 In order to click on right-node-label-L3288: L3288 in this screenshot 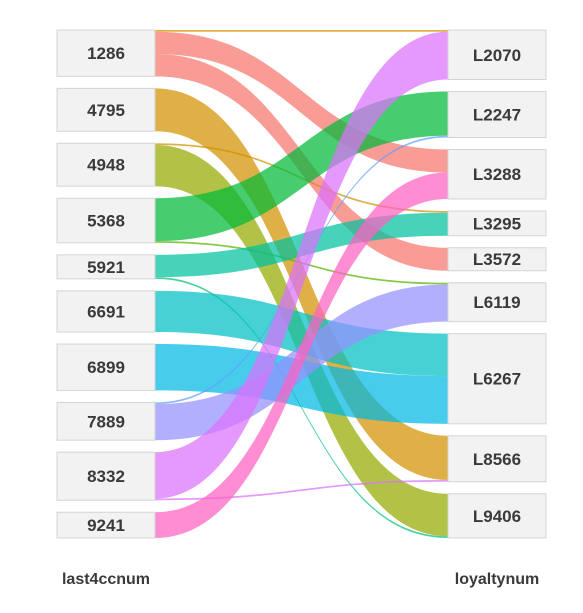, I will do `click(497, 174)`.